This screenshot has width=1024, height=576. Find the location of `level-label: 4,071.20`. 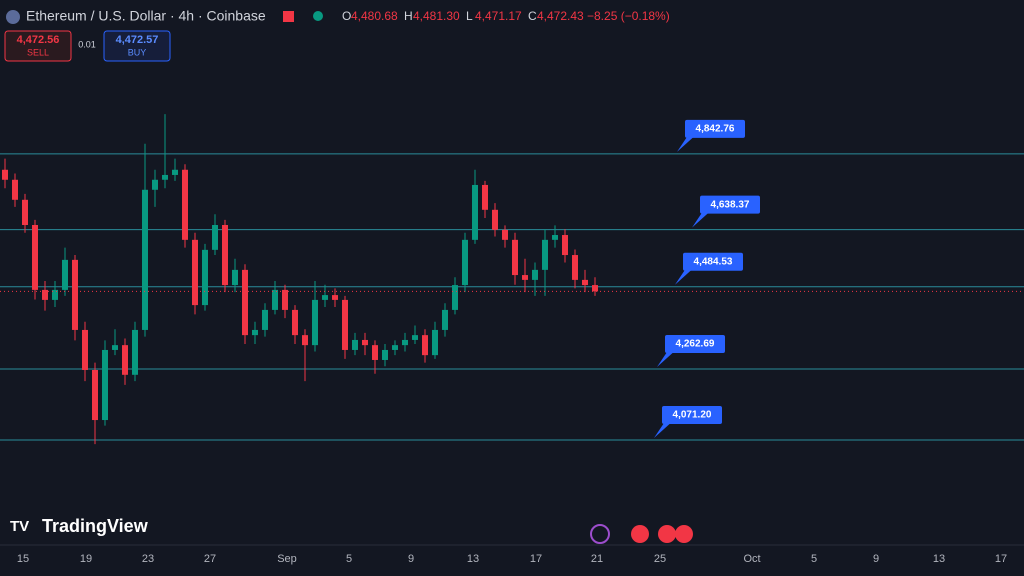

level-label: 4,071.20 is located at coordinates (692, 415).